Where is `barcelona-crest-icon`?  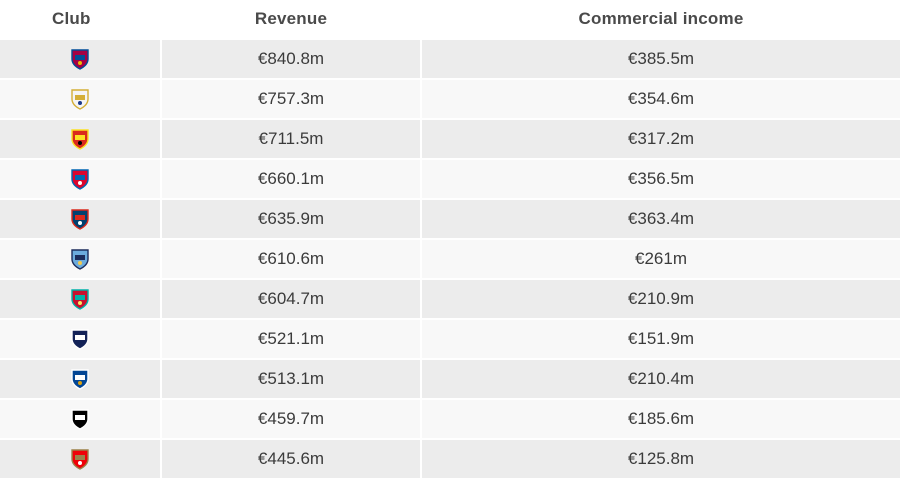 barcelona-crest-icon is located at coordinates (80, 59).